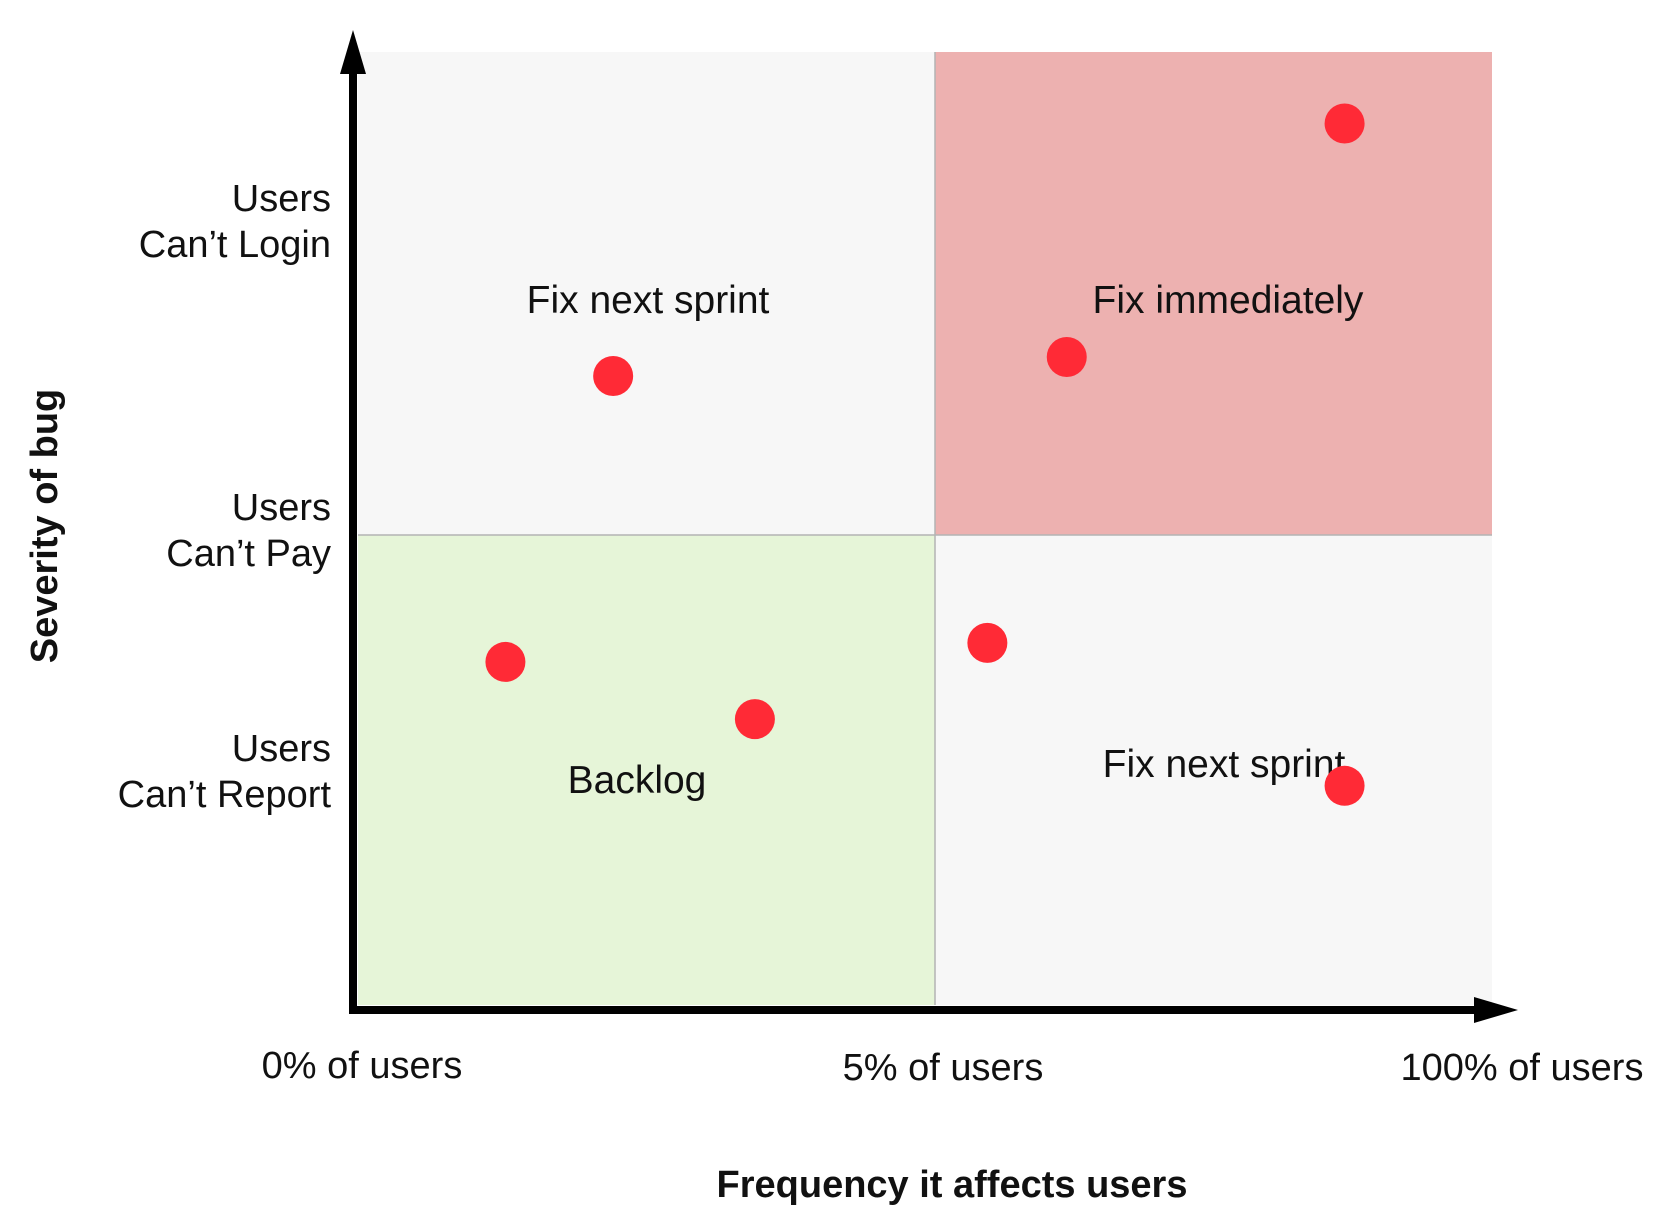 The image size is (1678, 1218). Describe the element at coordinates (648, 300) in the screenshot. I see `quadrant-label-top-left: Fix next sprint` at that location.